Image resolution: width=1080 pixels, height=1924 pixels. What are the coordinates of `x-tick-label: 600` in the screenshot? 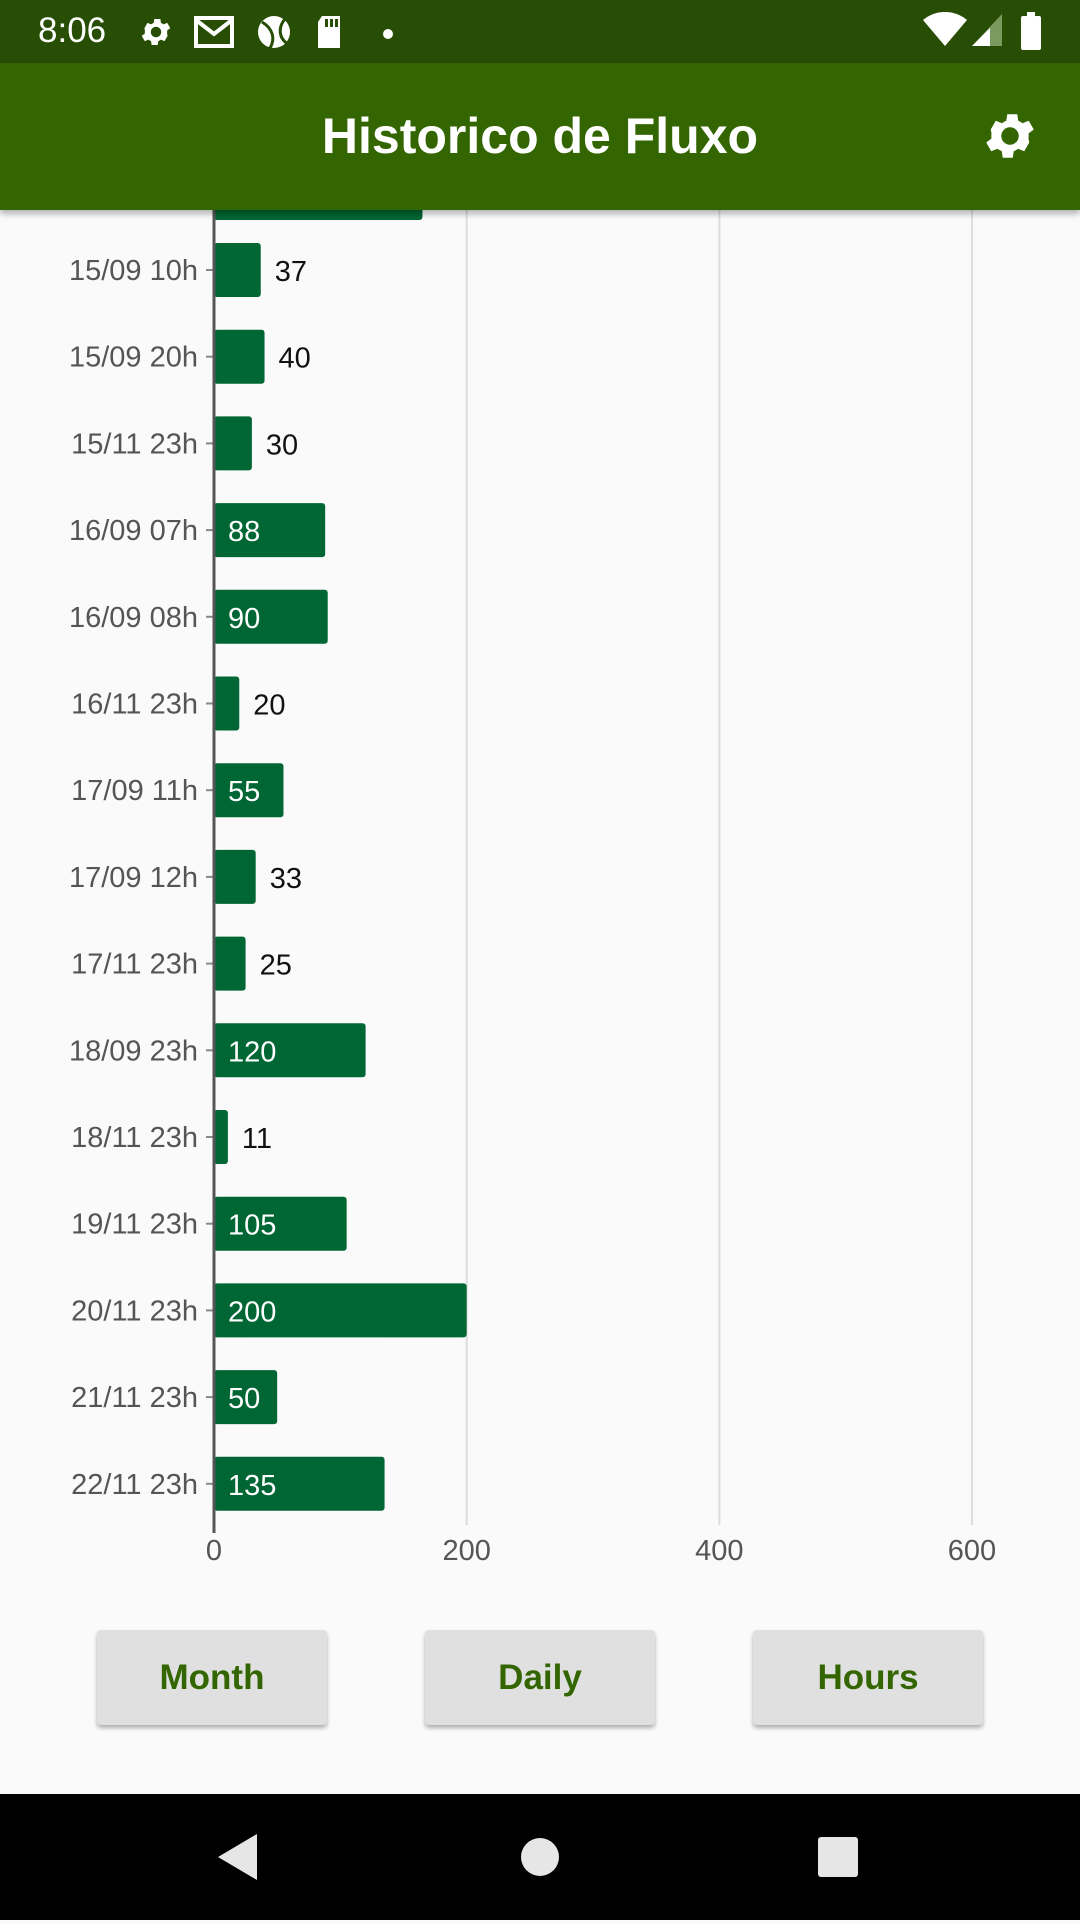 It's located at (972, 1551).